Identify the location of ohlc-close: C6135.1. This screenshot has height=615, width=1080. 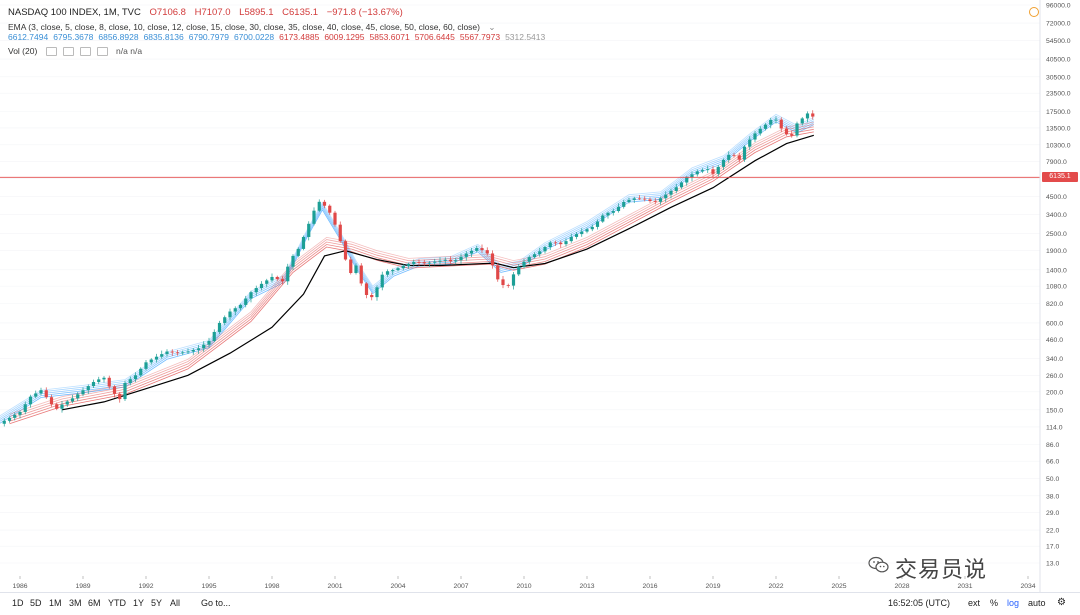
(300, 12).